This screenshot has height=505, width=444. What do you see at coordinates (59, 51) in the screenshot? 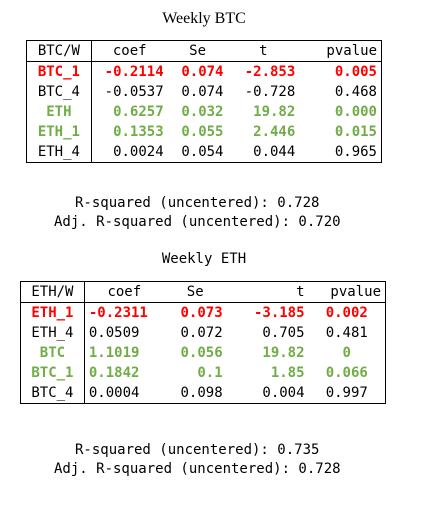
I see `header-variable: BTC/W` at bounding box center [59, 51].